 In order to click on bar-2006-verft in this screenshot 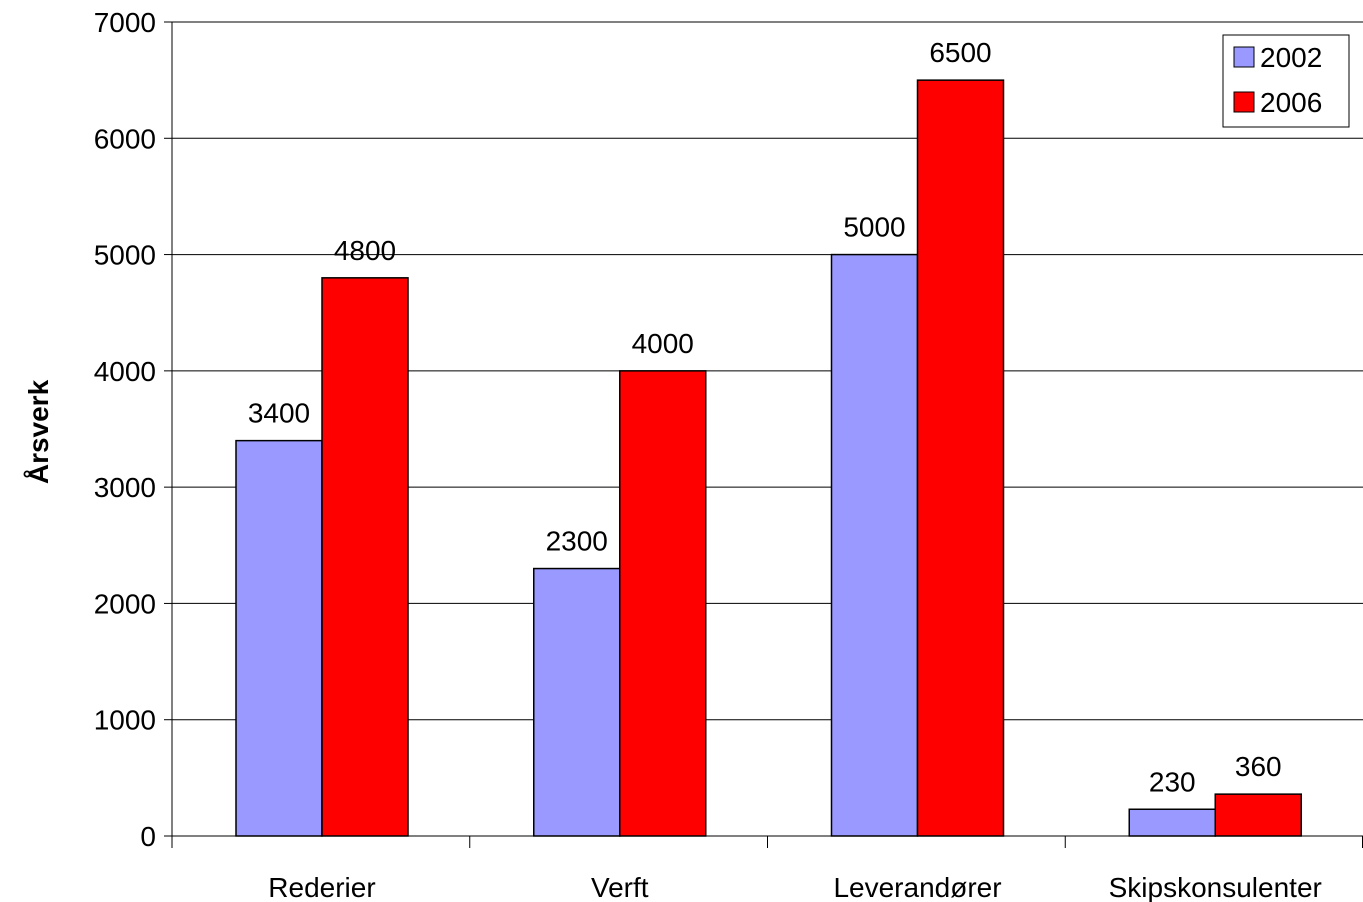, I will do `click(663, 603)`.